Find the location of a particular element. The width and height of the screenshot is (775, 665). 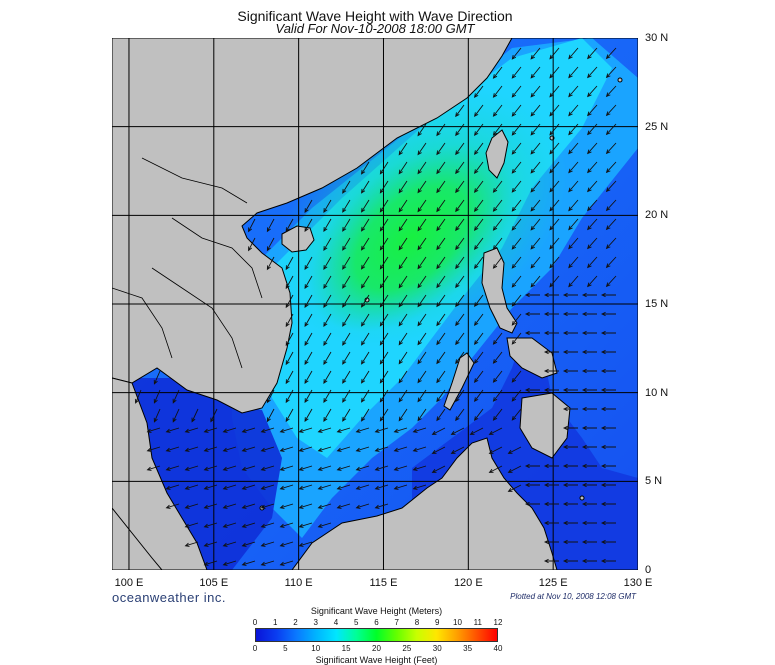

brand-label: oceanweather inc. is located at coordinates (169, 597).